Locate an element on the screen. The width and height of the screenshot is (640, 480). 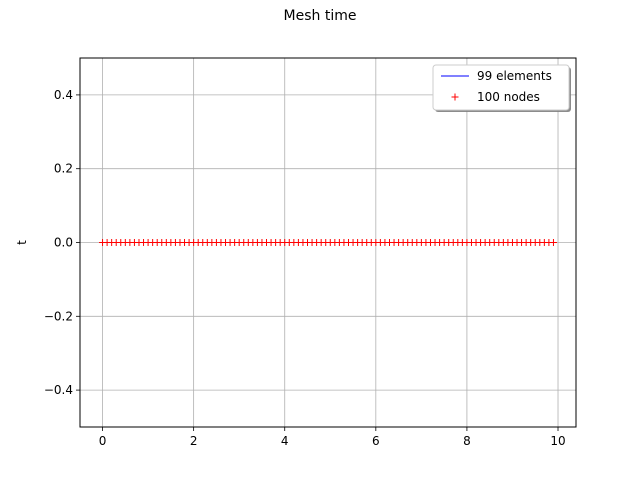
y-tick-label: −0.4 is located at coordinates (58, 390).